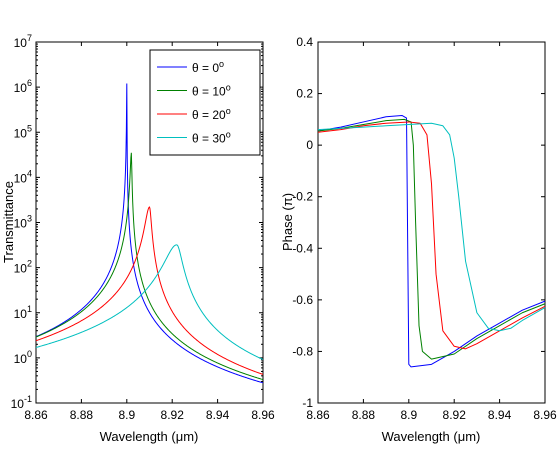 Image resolution: width=560 pixels, height=475 pixels. I want to click on transmittance-x-tick-label: 8.88, so click(82, 415).